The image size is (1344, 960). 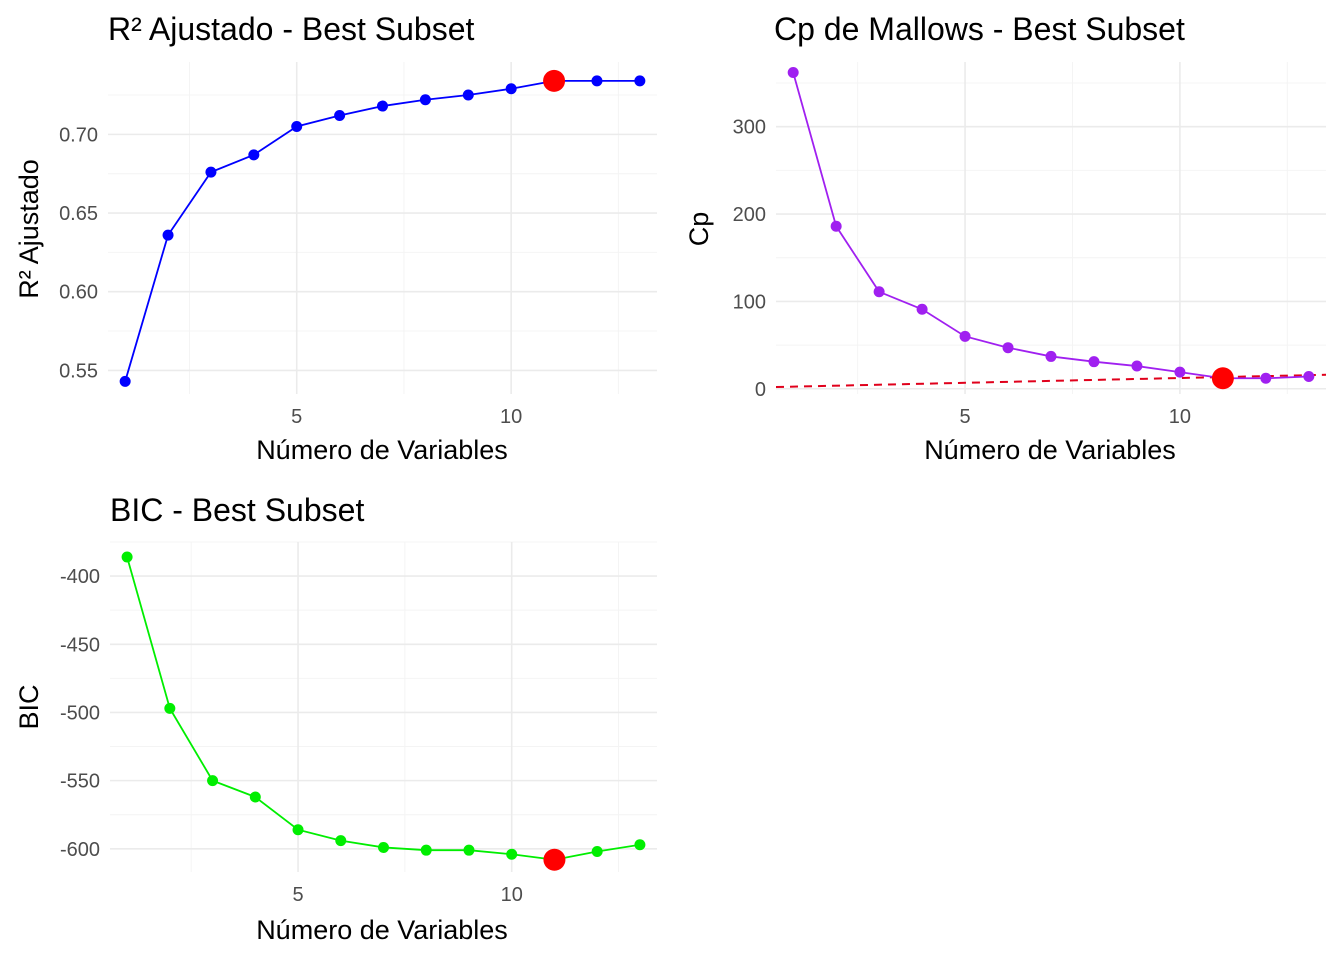 I want to click on cp-chart-title: Cp de Mallows - Best Subset, so click(x=979, y=29).